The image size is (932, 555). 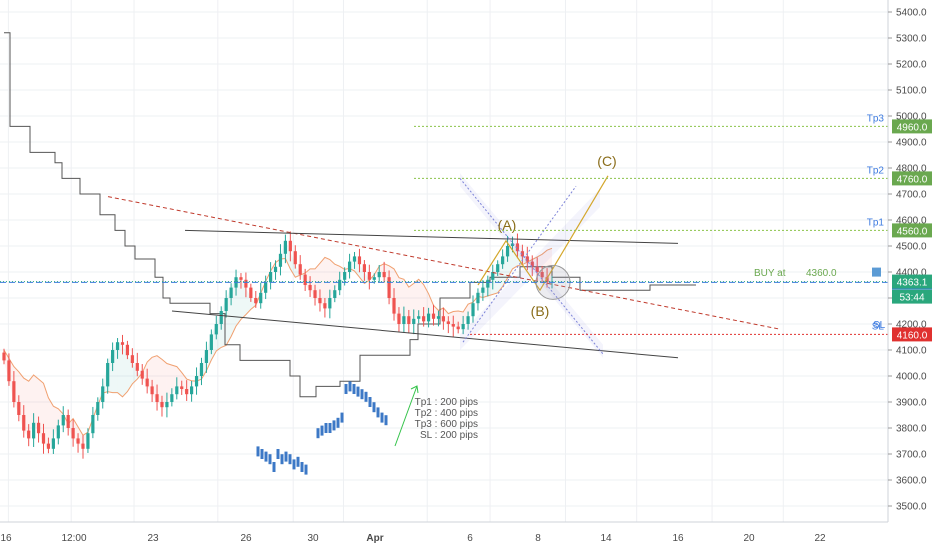 I want to click on price-label-tp1: 4560.0, so click(x=912, y=231).